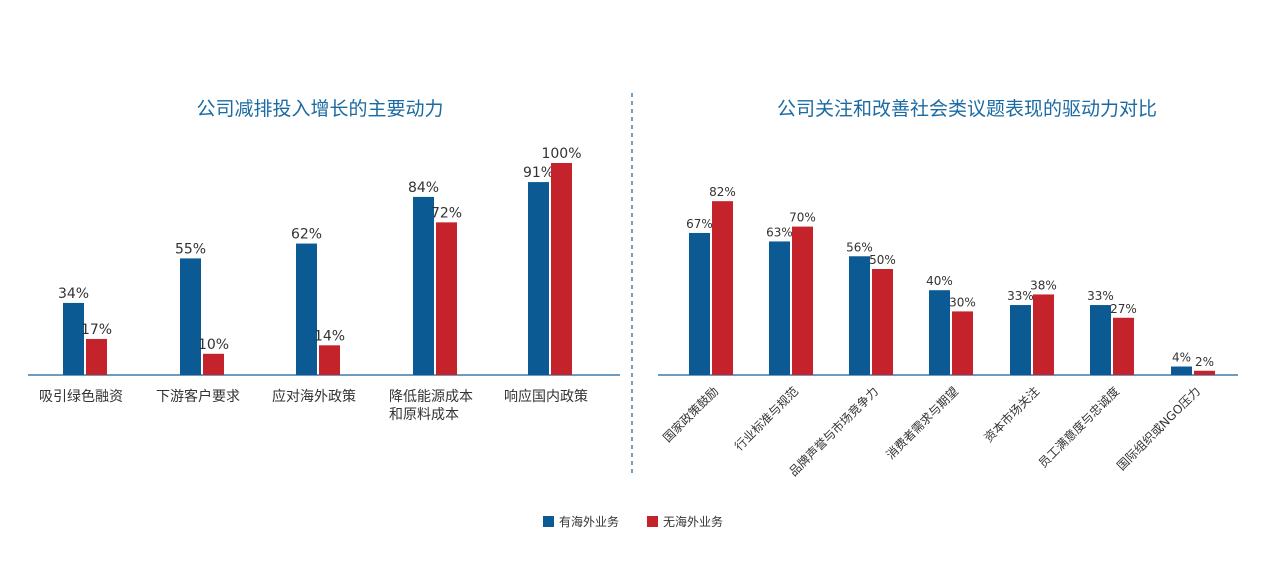 This screenshot has height=585, width=1269. What do you see at coordinates (306, 235) in the screenshot?
I see `value-label: 62%` at bounding box center [306, 235].